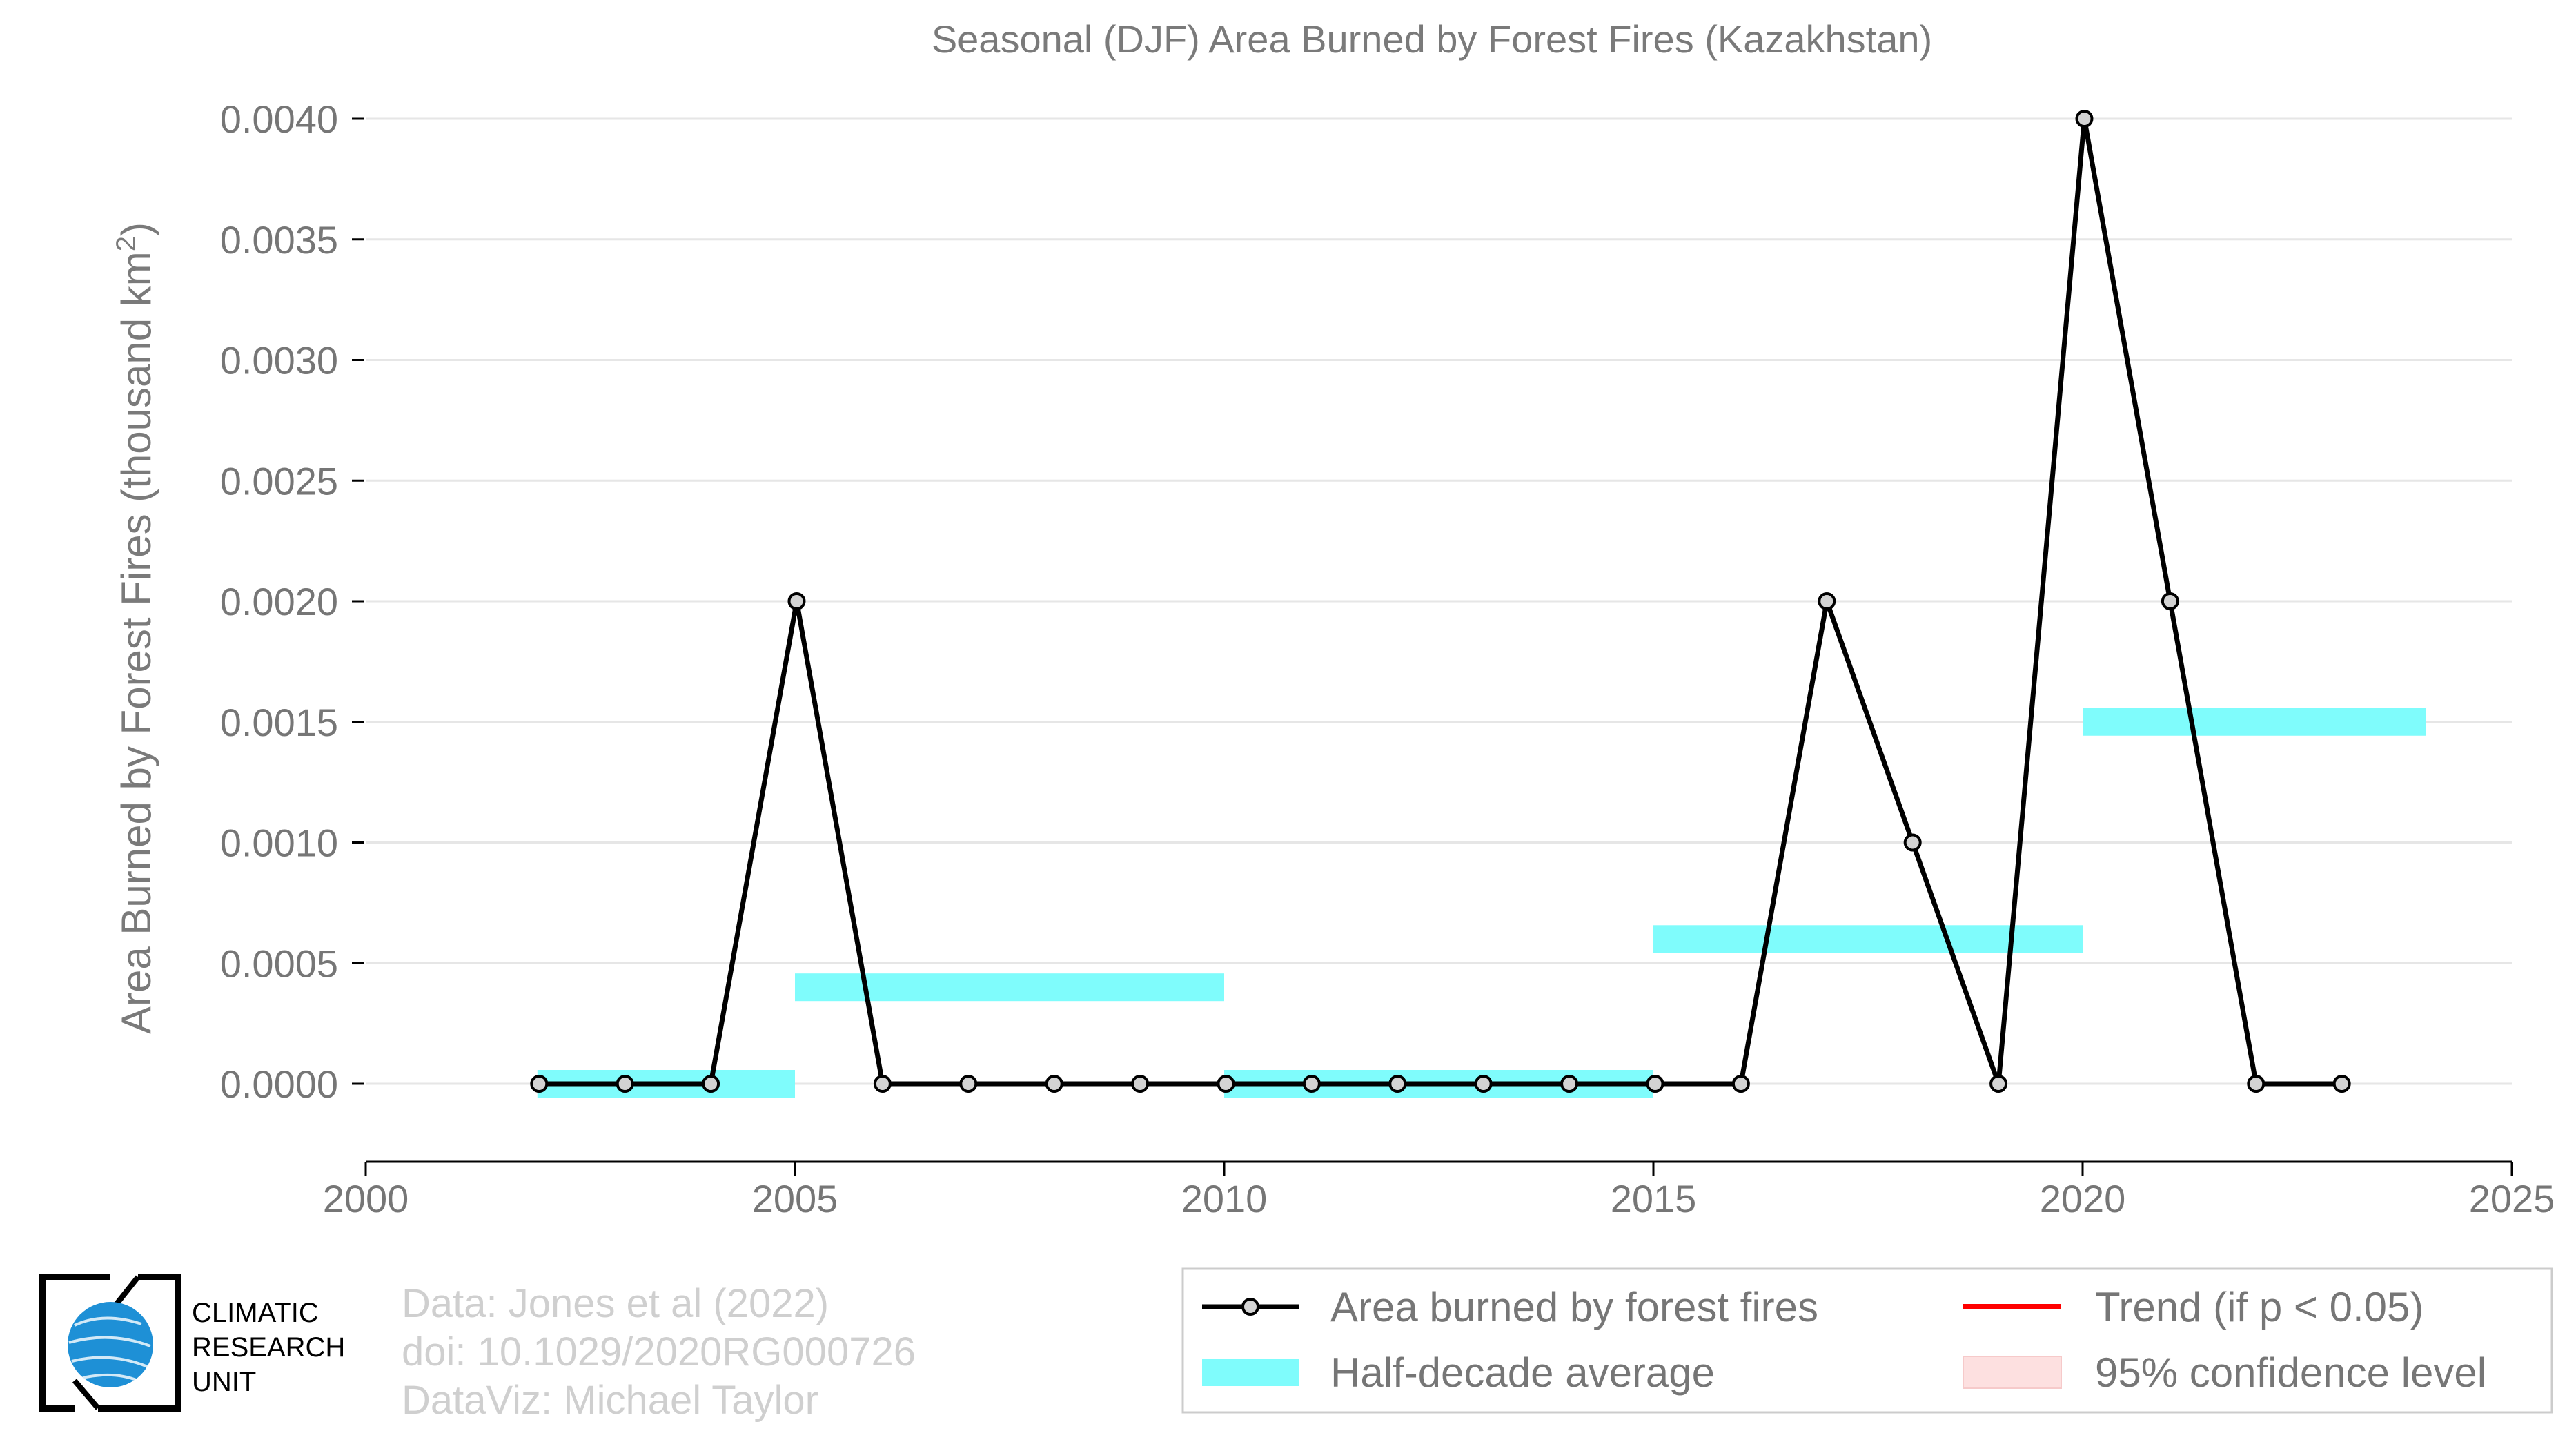  Describe the element at coordinates (136, 229) in the screenshot. I see `y-axis-label-close: )` at that location.